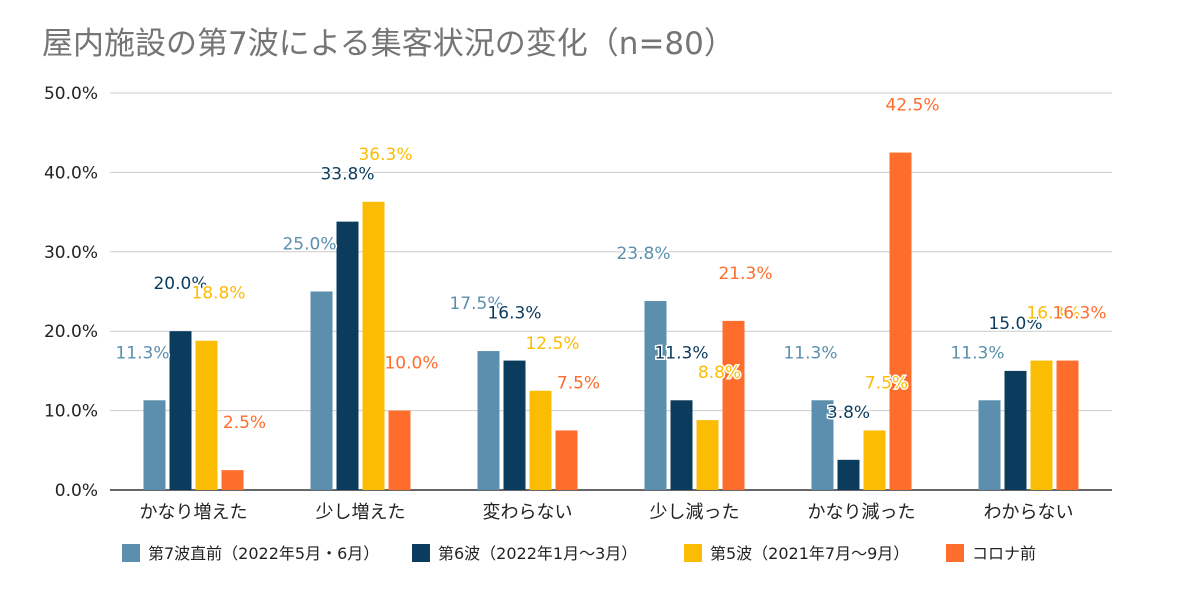 The image size is (1178, 602). Describe the element at coordinates (1029, 512) in the screenshot. I see `category-label: わからない` at that location.